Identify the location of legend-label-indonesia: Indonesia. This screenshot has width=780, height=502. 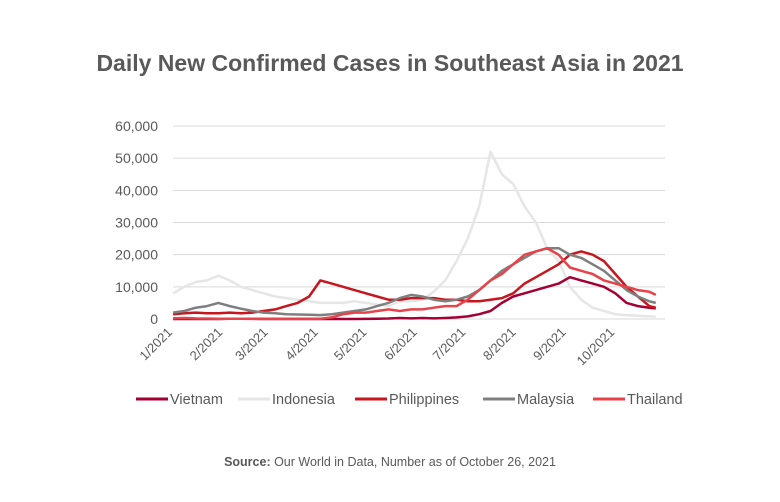
(304, 400).